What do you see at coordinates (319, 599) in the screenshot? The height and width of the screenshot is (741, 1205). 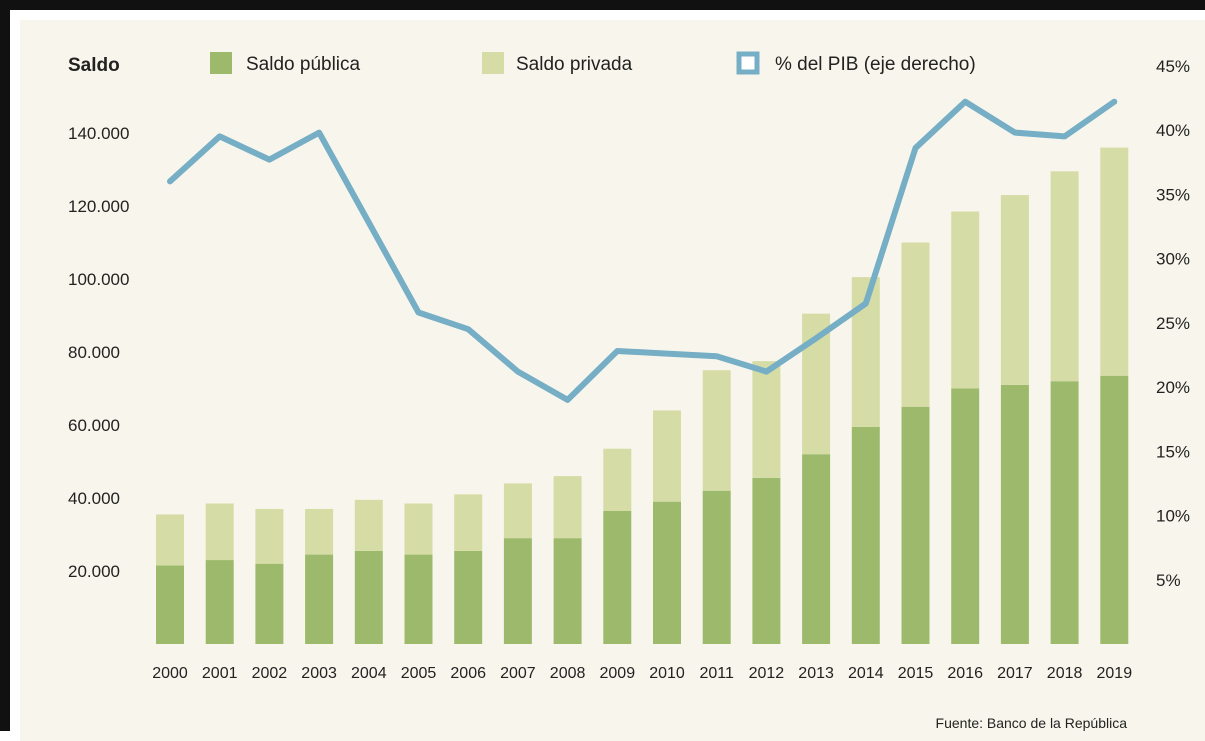 I see `bar-publica-2003` at bounding box center [319, 599].